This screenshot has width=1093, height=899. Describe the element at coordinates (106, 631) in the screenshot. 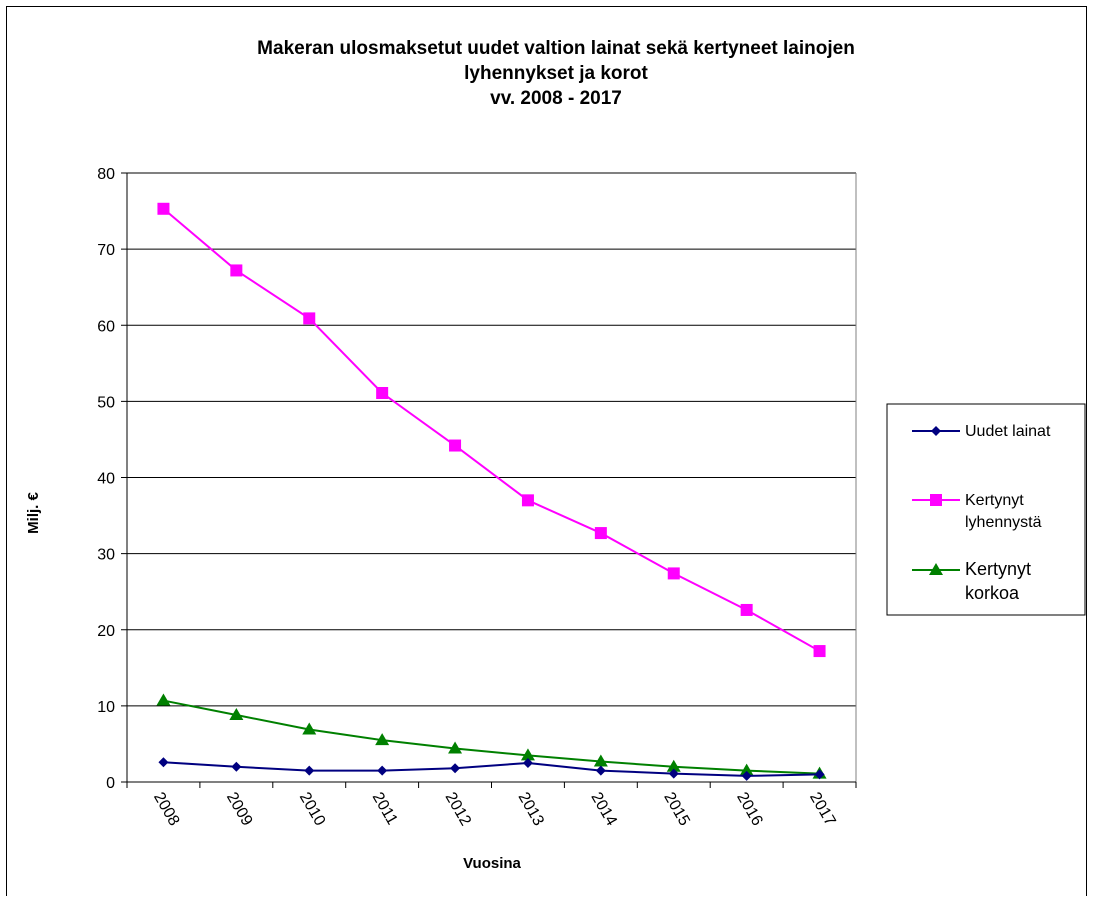

I see `y-tick-label: 20` at that location.